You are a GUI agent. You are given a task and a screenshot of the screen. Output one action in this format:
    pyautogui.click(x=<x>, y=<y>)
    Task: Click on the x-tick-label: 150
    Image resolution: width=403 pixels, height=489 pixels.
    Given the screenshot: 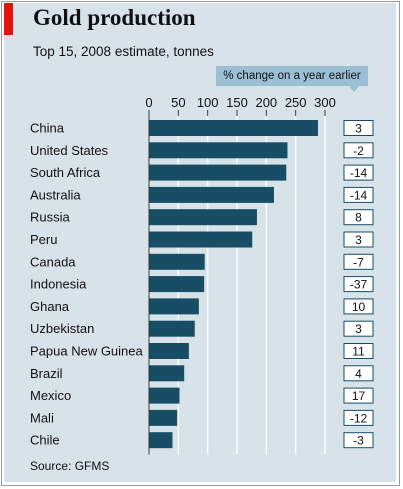 What is the action you would take?
    pyautogui.click(x=237, y=102)
    